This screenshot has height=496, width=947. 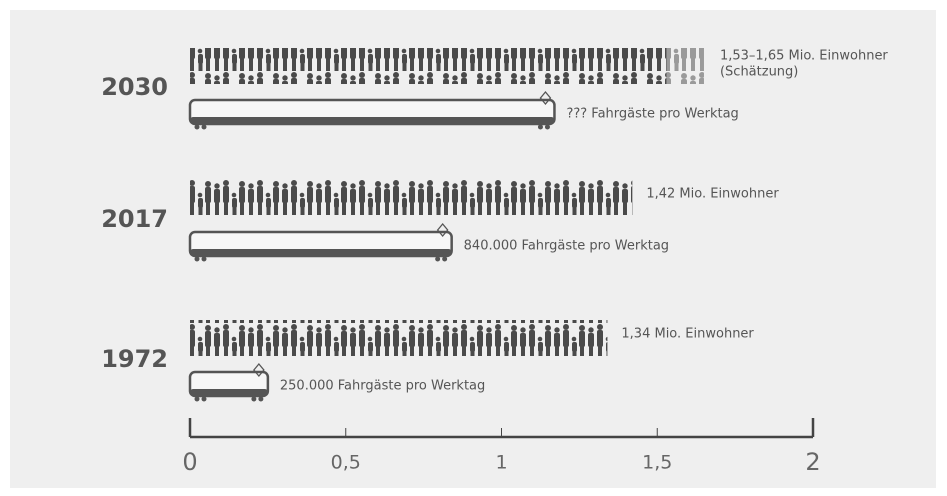 I want to click on year-label: 2030, so click(x=134, y=87).